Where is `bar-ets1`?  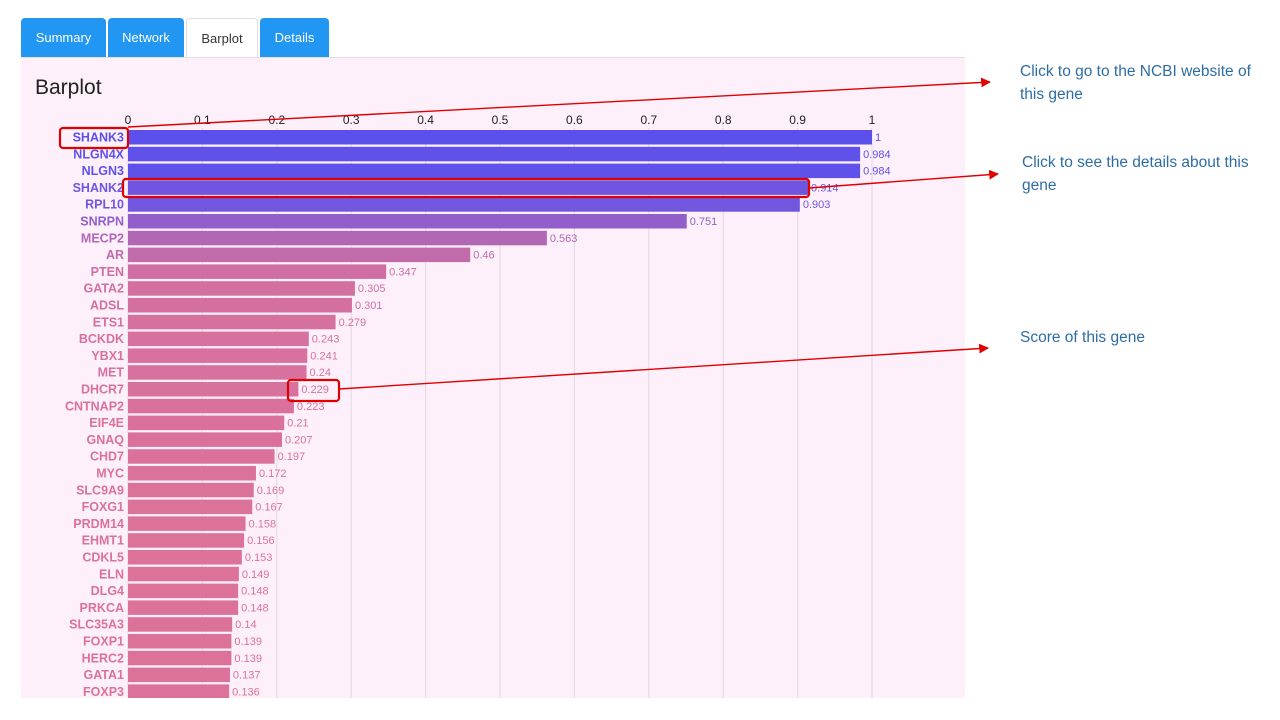
bar-ets1 is located at coordinates (232, 322).